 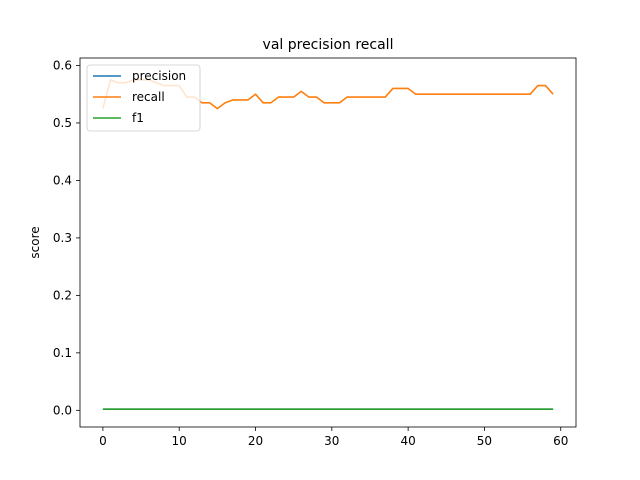 I want to click on y-tick-label: 0.6, so click(x=62, y=65).